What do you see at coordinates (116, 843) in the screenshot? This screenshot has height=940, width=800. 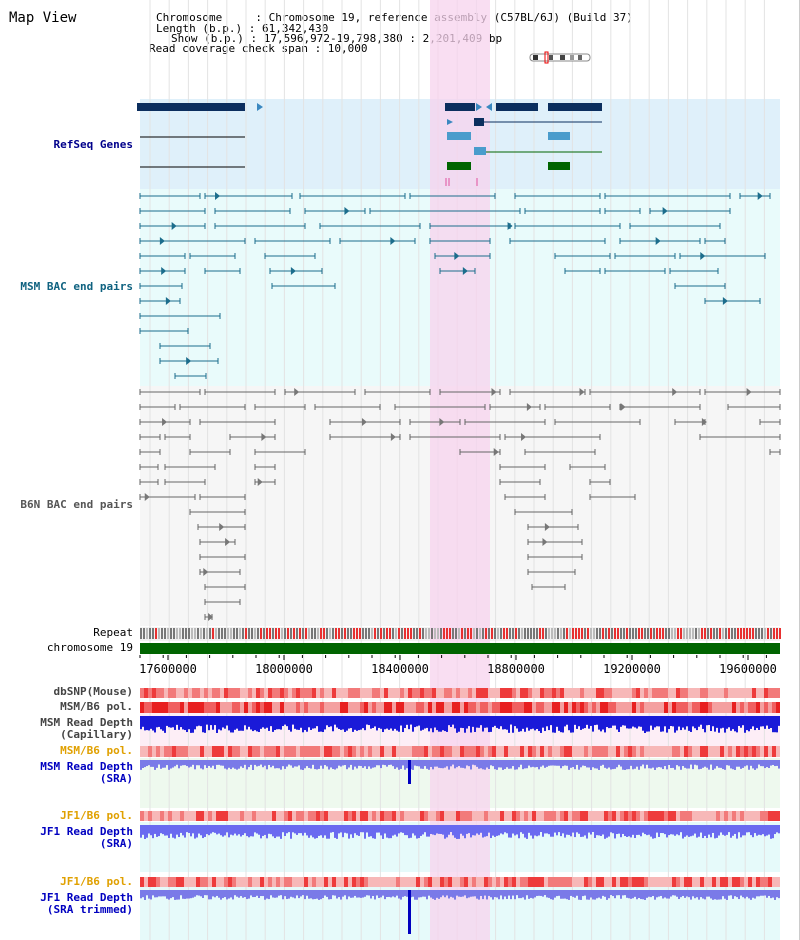 I see `label-jf1-depth-sra-2: (SRA)` at bounding box center [116, 843].